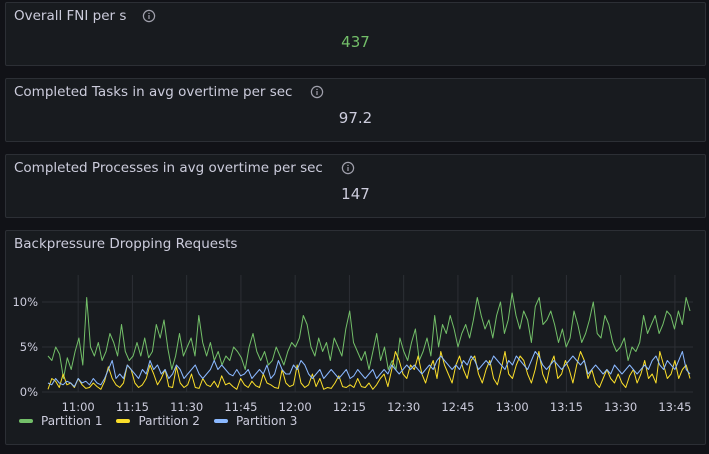 This screenshot has width=709, height=454. Describe the element at coordinates (355, 42) in the screenshot. I see `stat-value: 437` at that location.